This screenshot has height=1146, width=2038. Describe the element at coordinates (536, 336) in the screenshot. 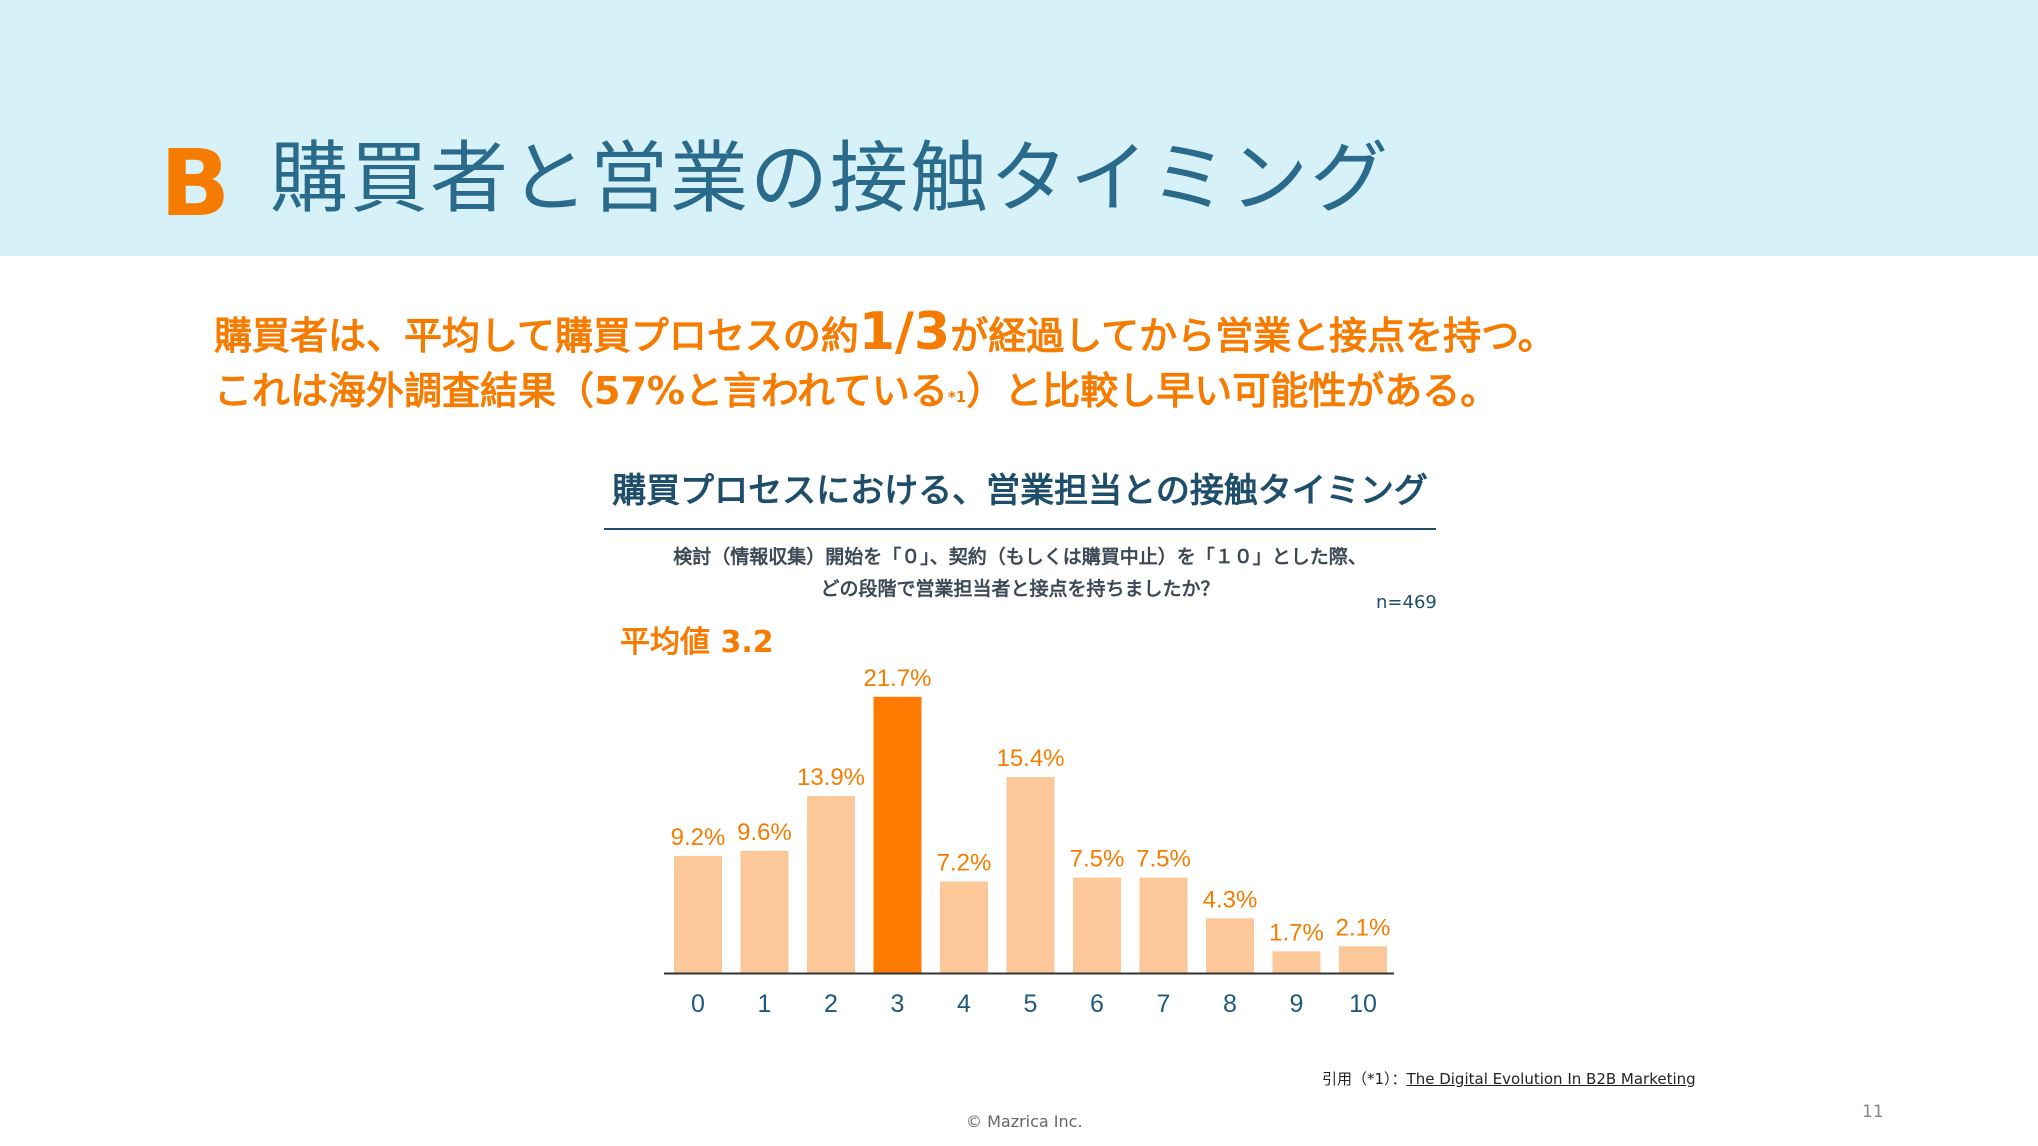

I see `lead-line-1-before: 購買者は、平均して購買プロセスの約` at that location.